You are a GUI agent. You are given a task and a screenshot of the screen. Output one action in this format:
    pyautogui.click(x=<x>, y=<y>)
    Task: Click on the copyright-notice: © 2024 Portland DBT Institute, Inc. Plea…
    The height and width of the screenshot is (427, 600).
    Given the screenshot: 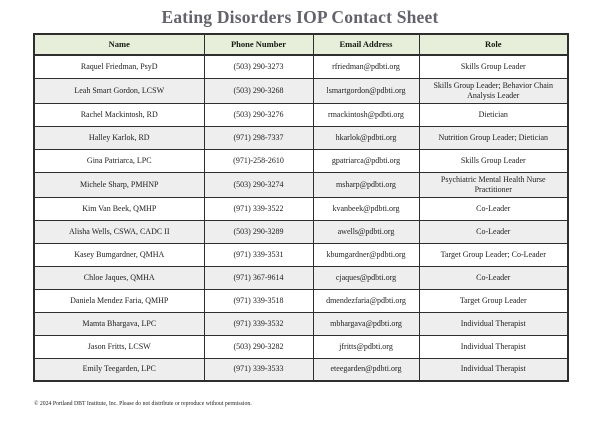 What is the action you would take?
    pyautogui.click(x=143, y=404)
    